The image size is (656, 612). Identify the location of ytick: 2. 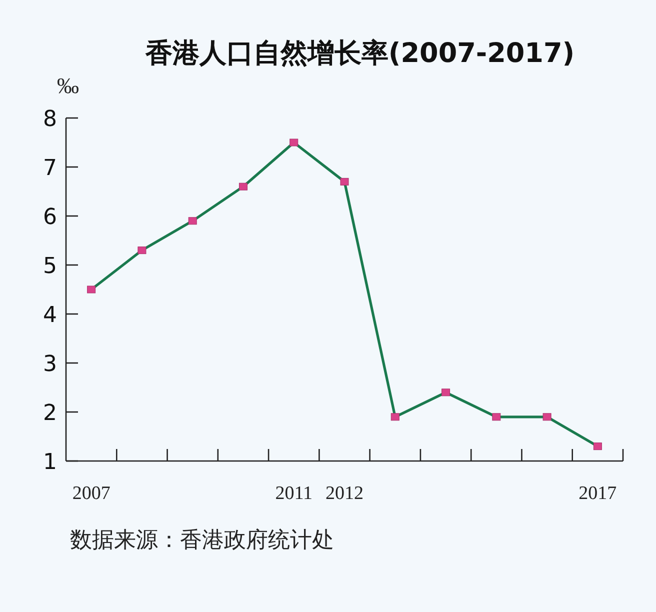
(50, 413).